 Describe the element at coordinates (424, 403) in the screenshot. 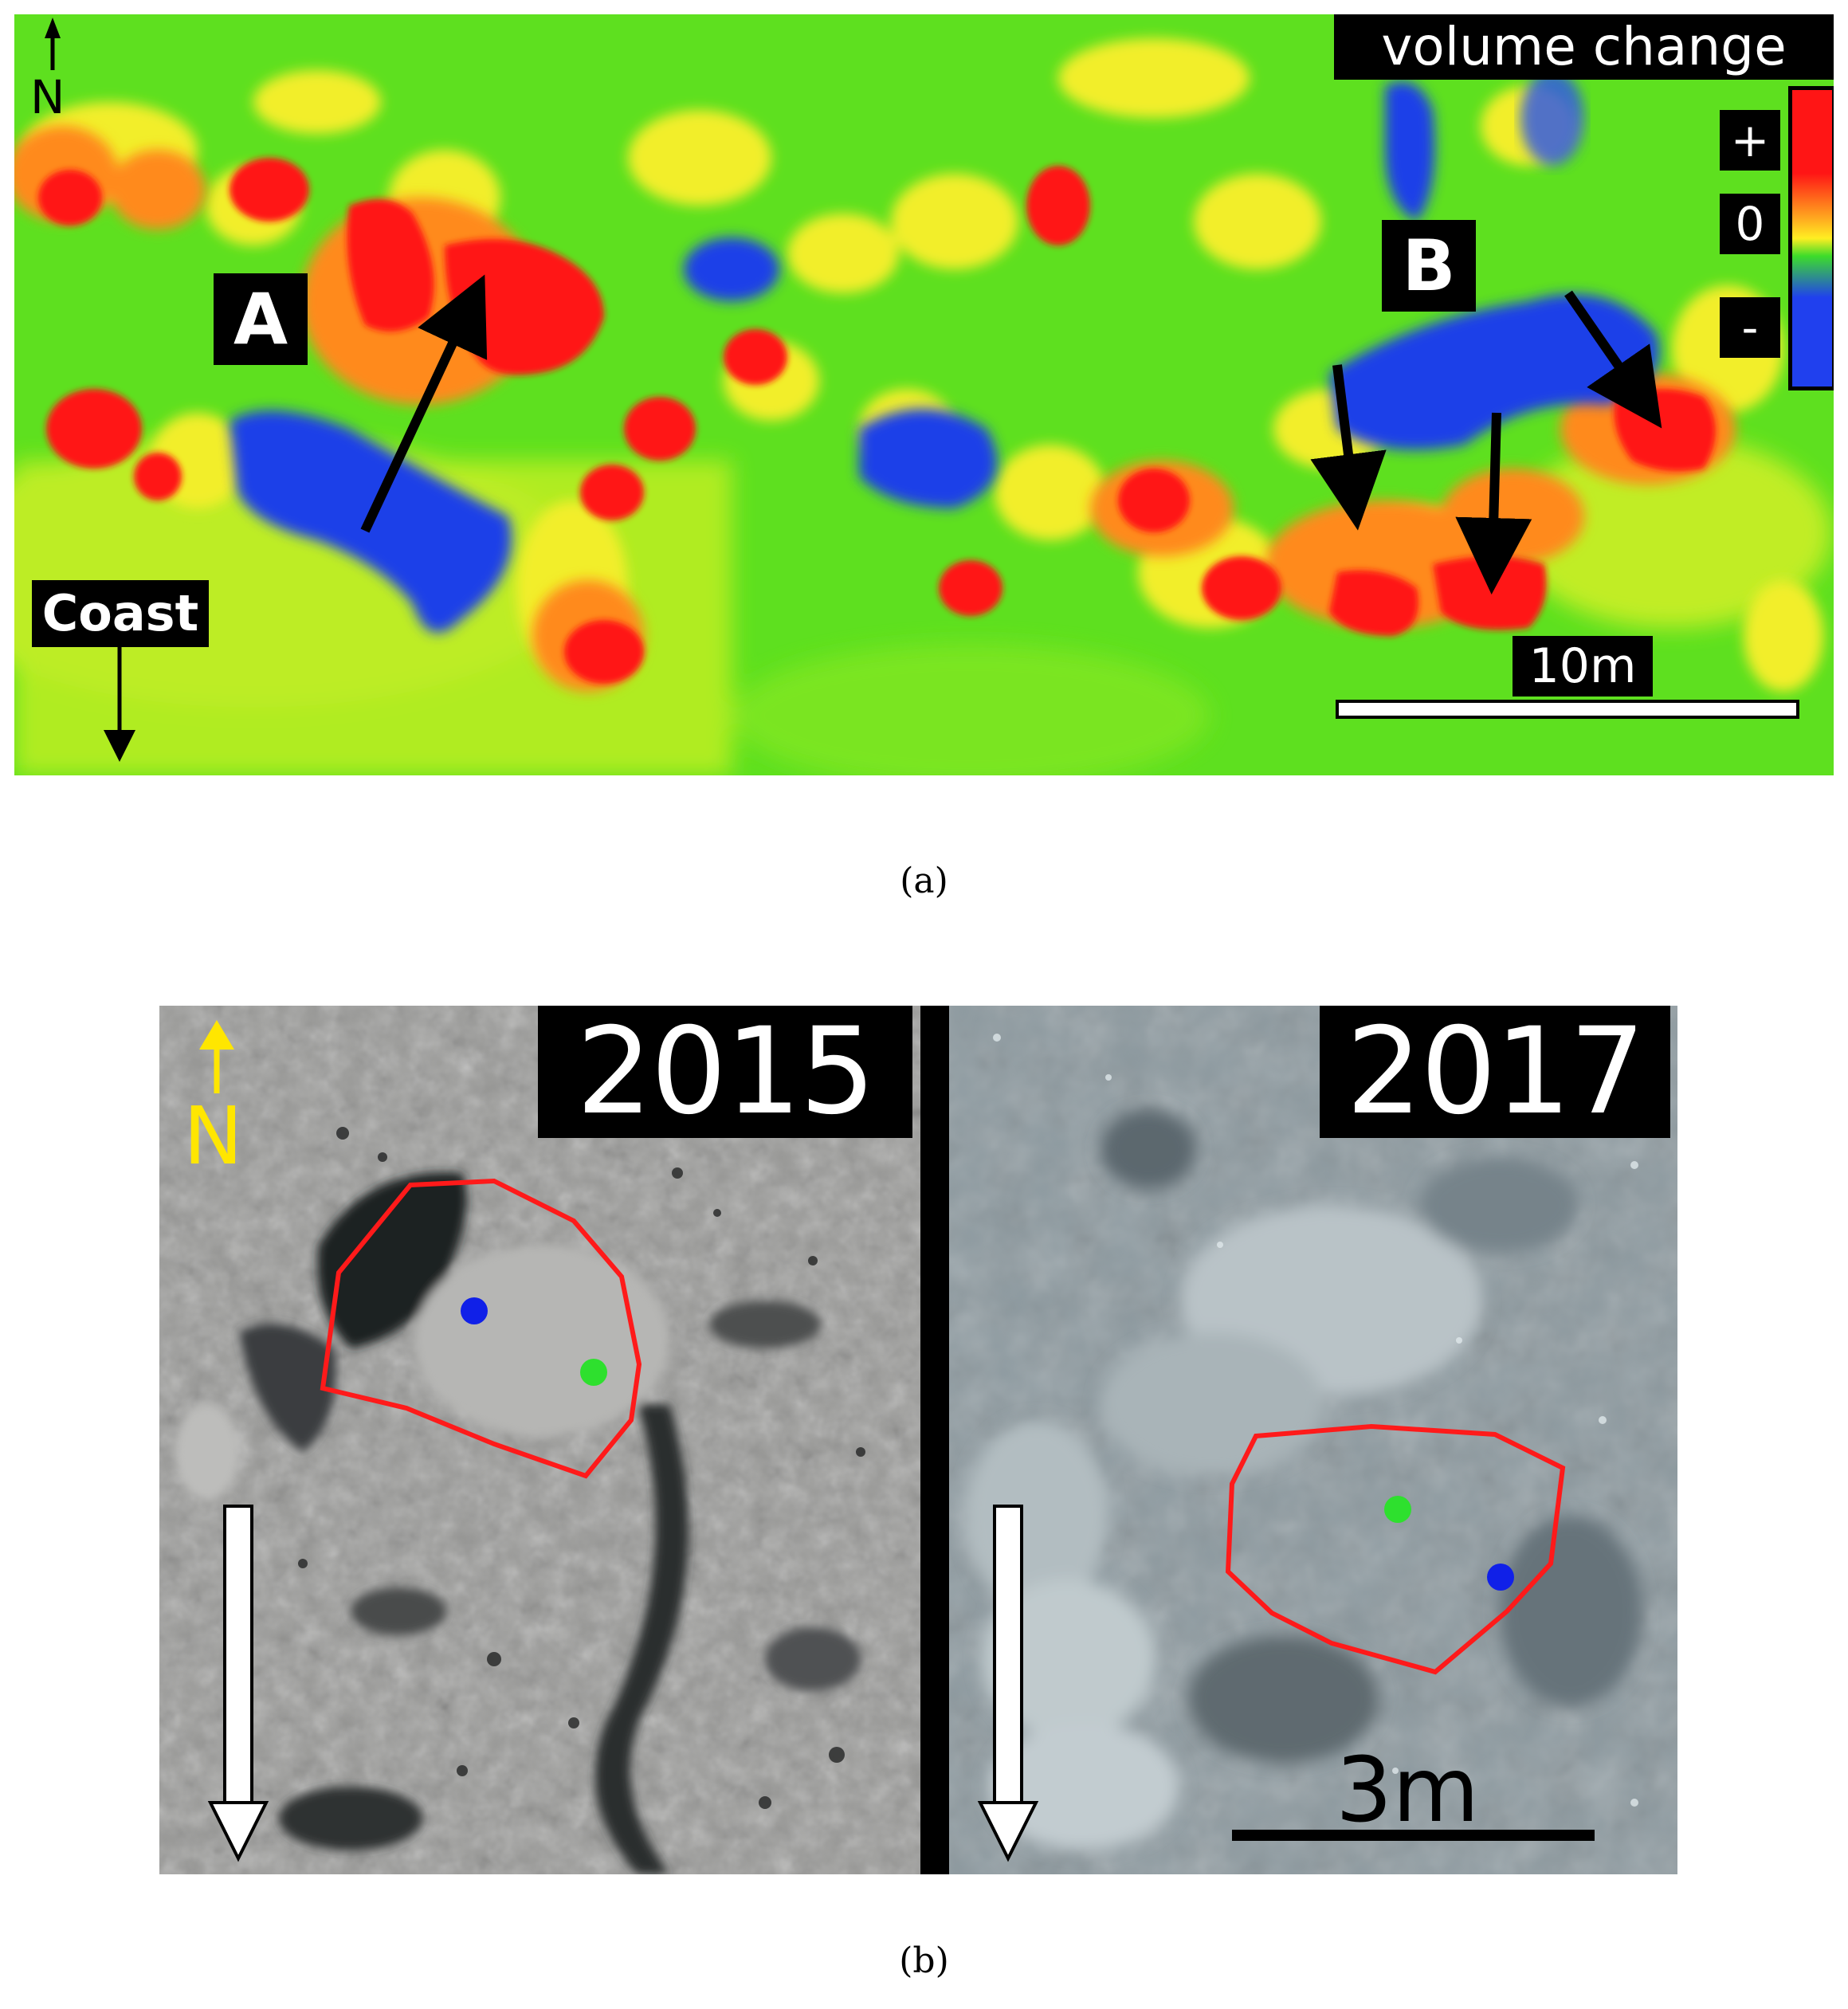

I see `arrow-a` at that location.